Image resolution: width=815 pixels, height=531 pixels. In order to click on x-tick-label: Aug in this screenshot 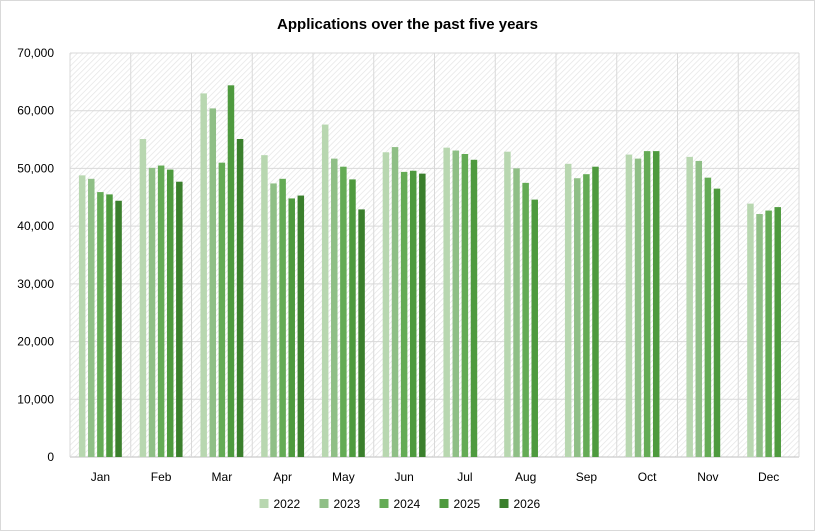, I will do `click(525, 477)`.